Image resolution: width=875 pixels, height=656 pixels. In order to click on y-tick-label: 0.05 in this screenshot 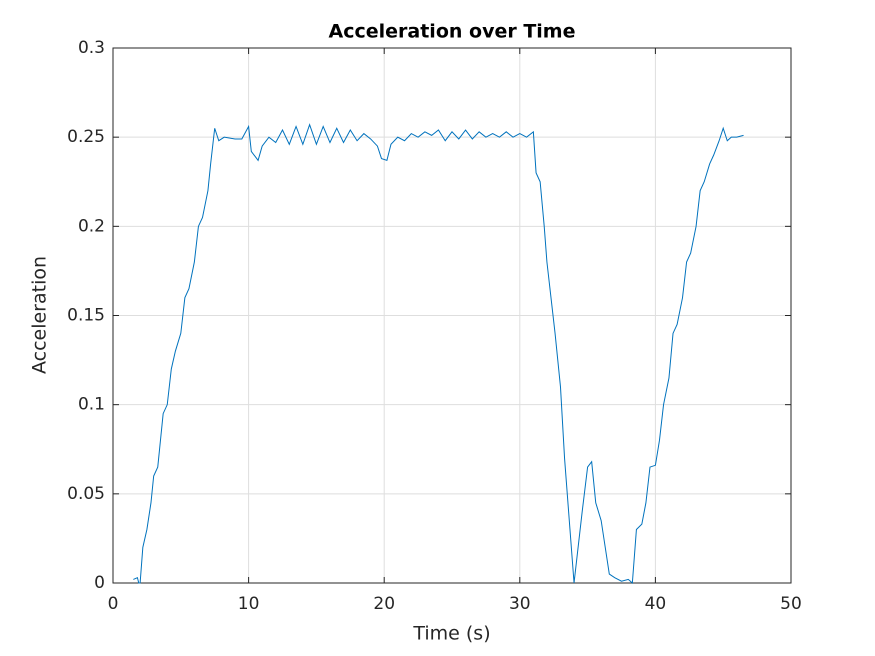, I will do `click(86, 494)`.